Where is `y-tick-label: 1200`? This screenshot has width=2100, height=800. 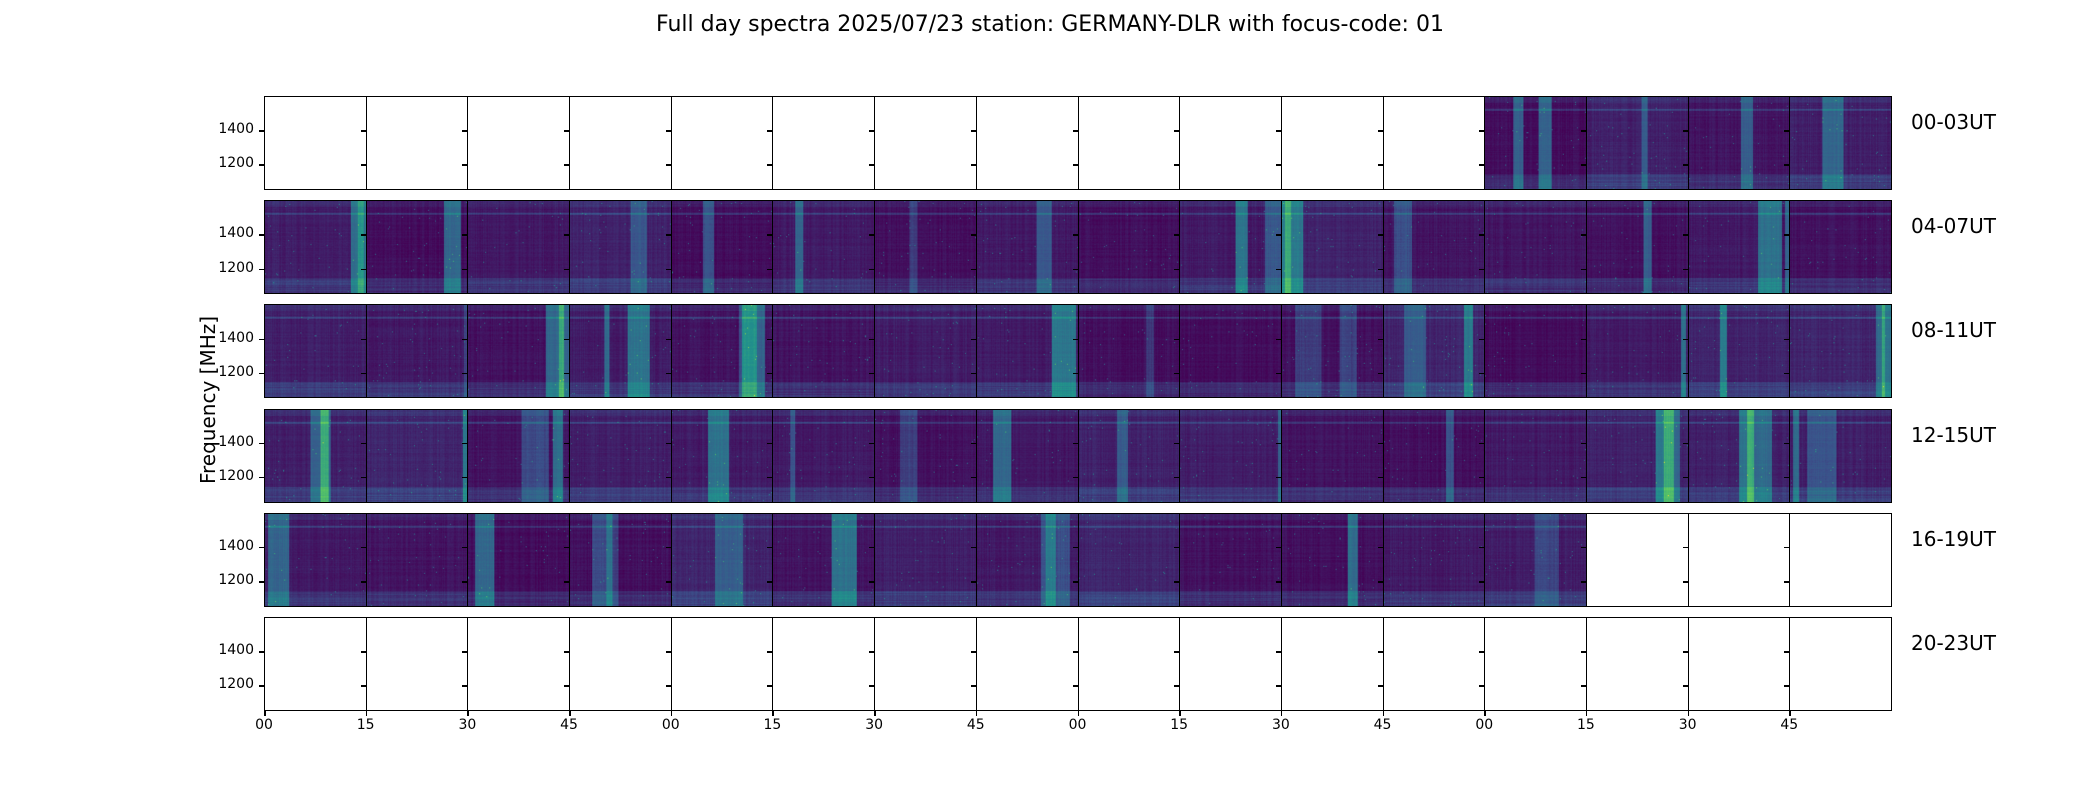 y-tick-label: 1200 is located at coordinates (236, 163).